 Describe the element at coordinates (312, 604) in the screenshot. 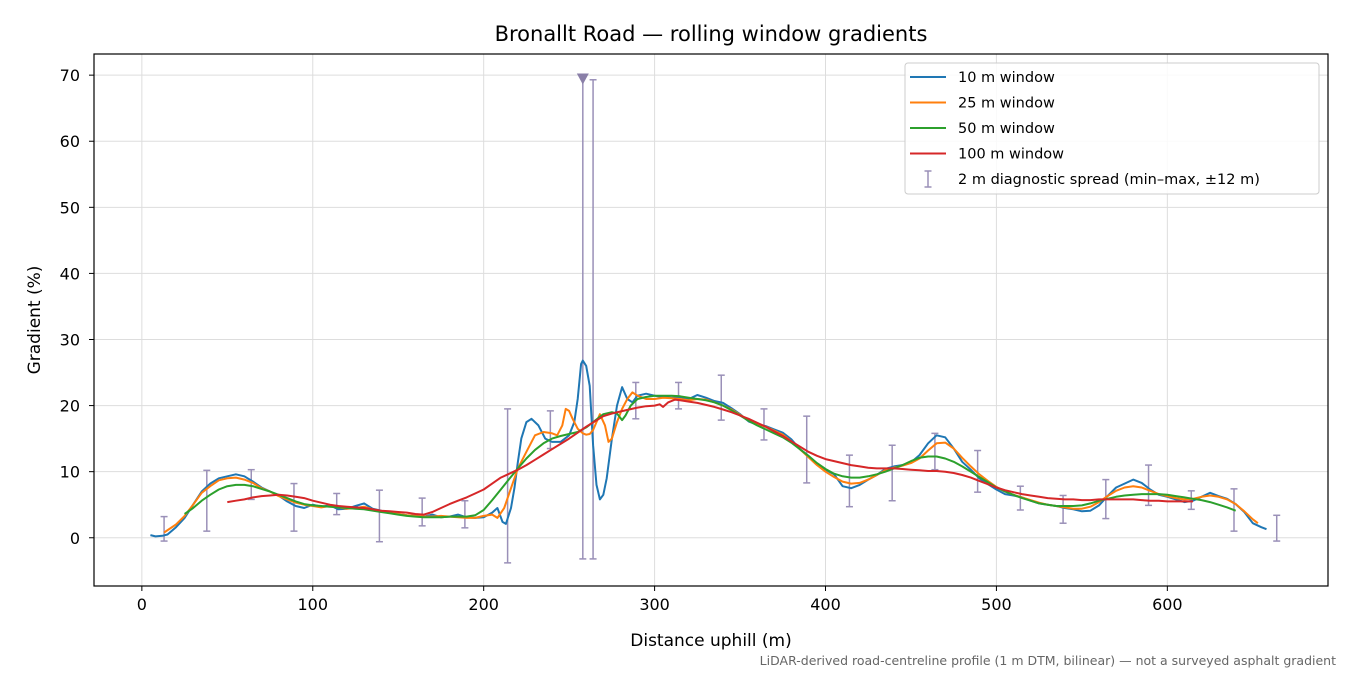

I see `x-tick-label: 100` at that location.